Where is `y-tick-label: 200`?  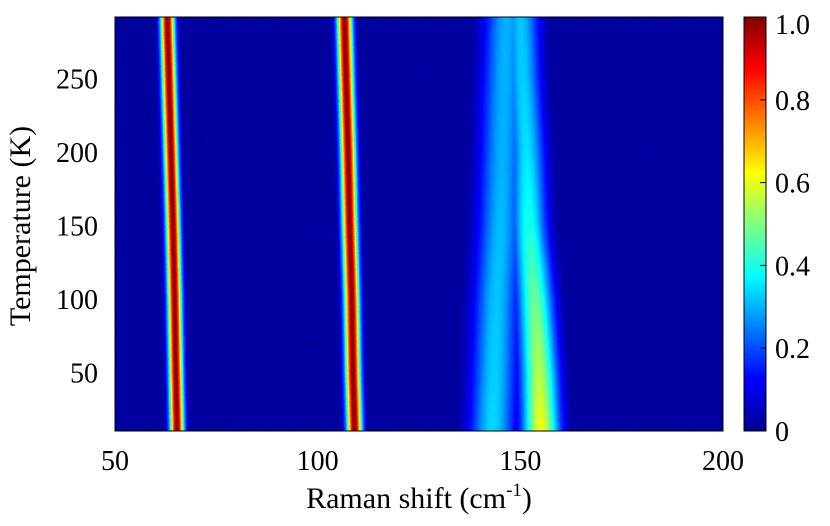 y-tick-label: 200 is located at coordinates (77, 153).